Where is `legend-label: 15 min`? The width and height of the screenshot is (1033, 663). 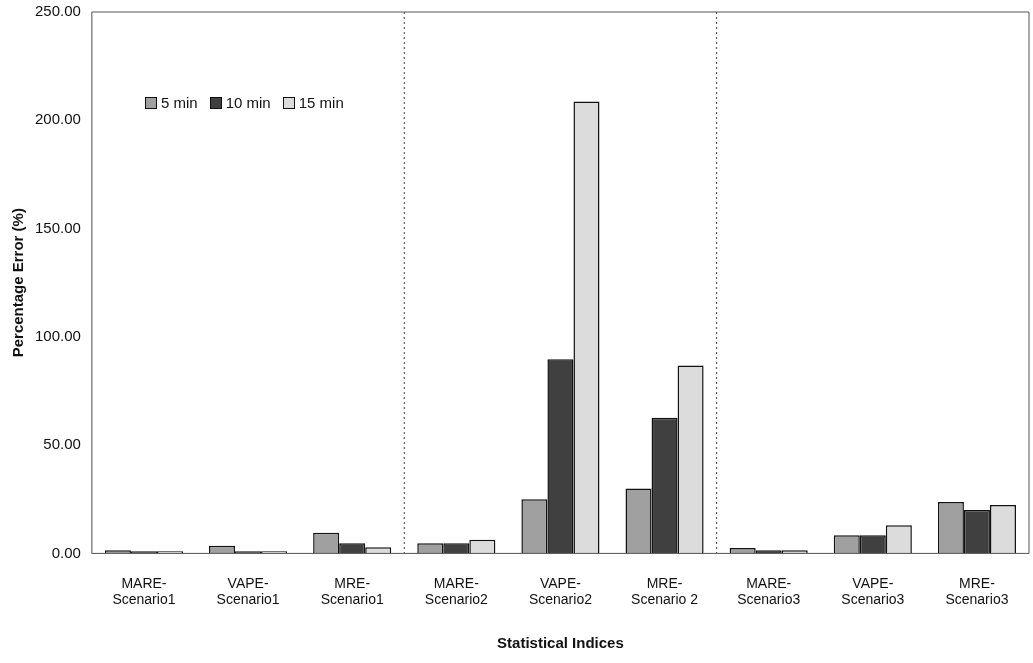 legend-label: 15 min is located at coordinates (321, 102).